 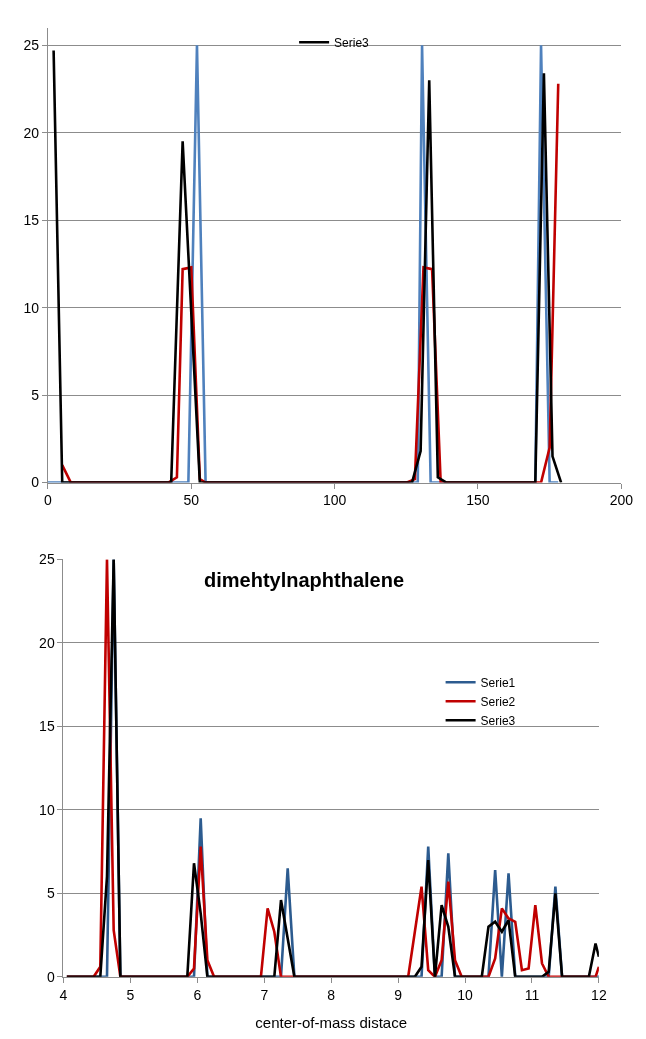 I want to click on x-tick-label: 11, so click(x=532, y=994).